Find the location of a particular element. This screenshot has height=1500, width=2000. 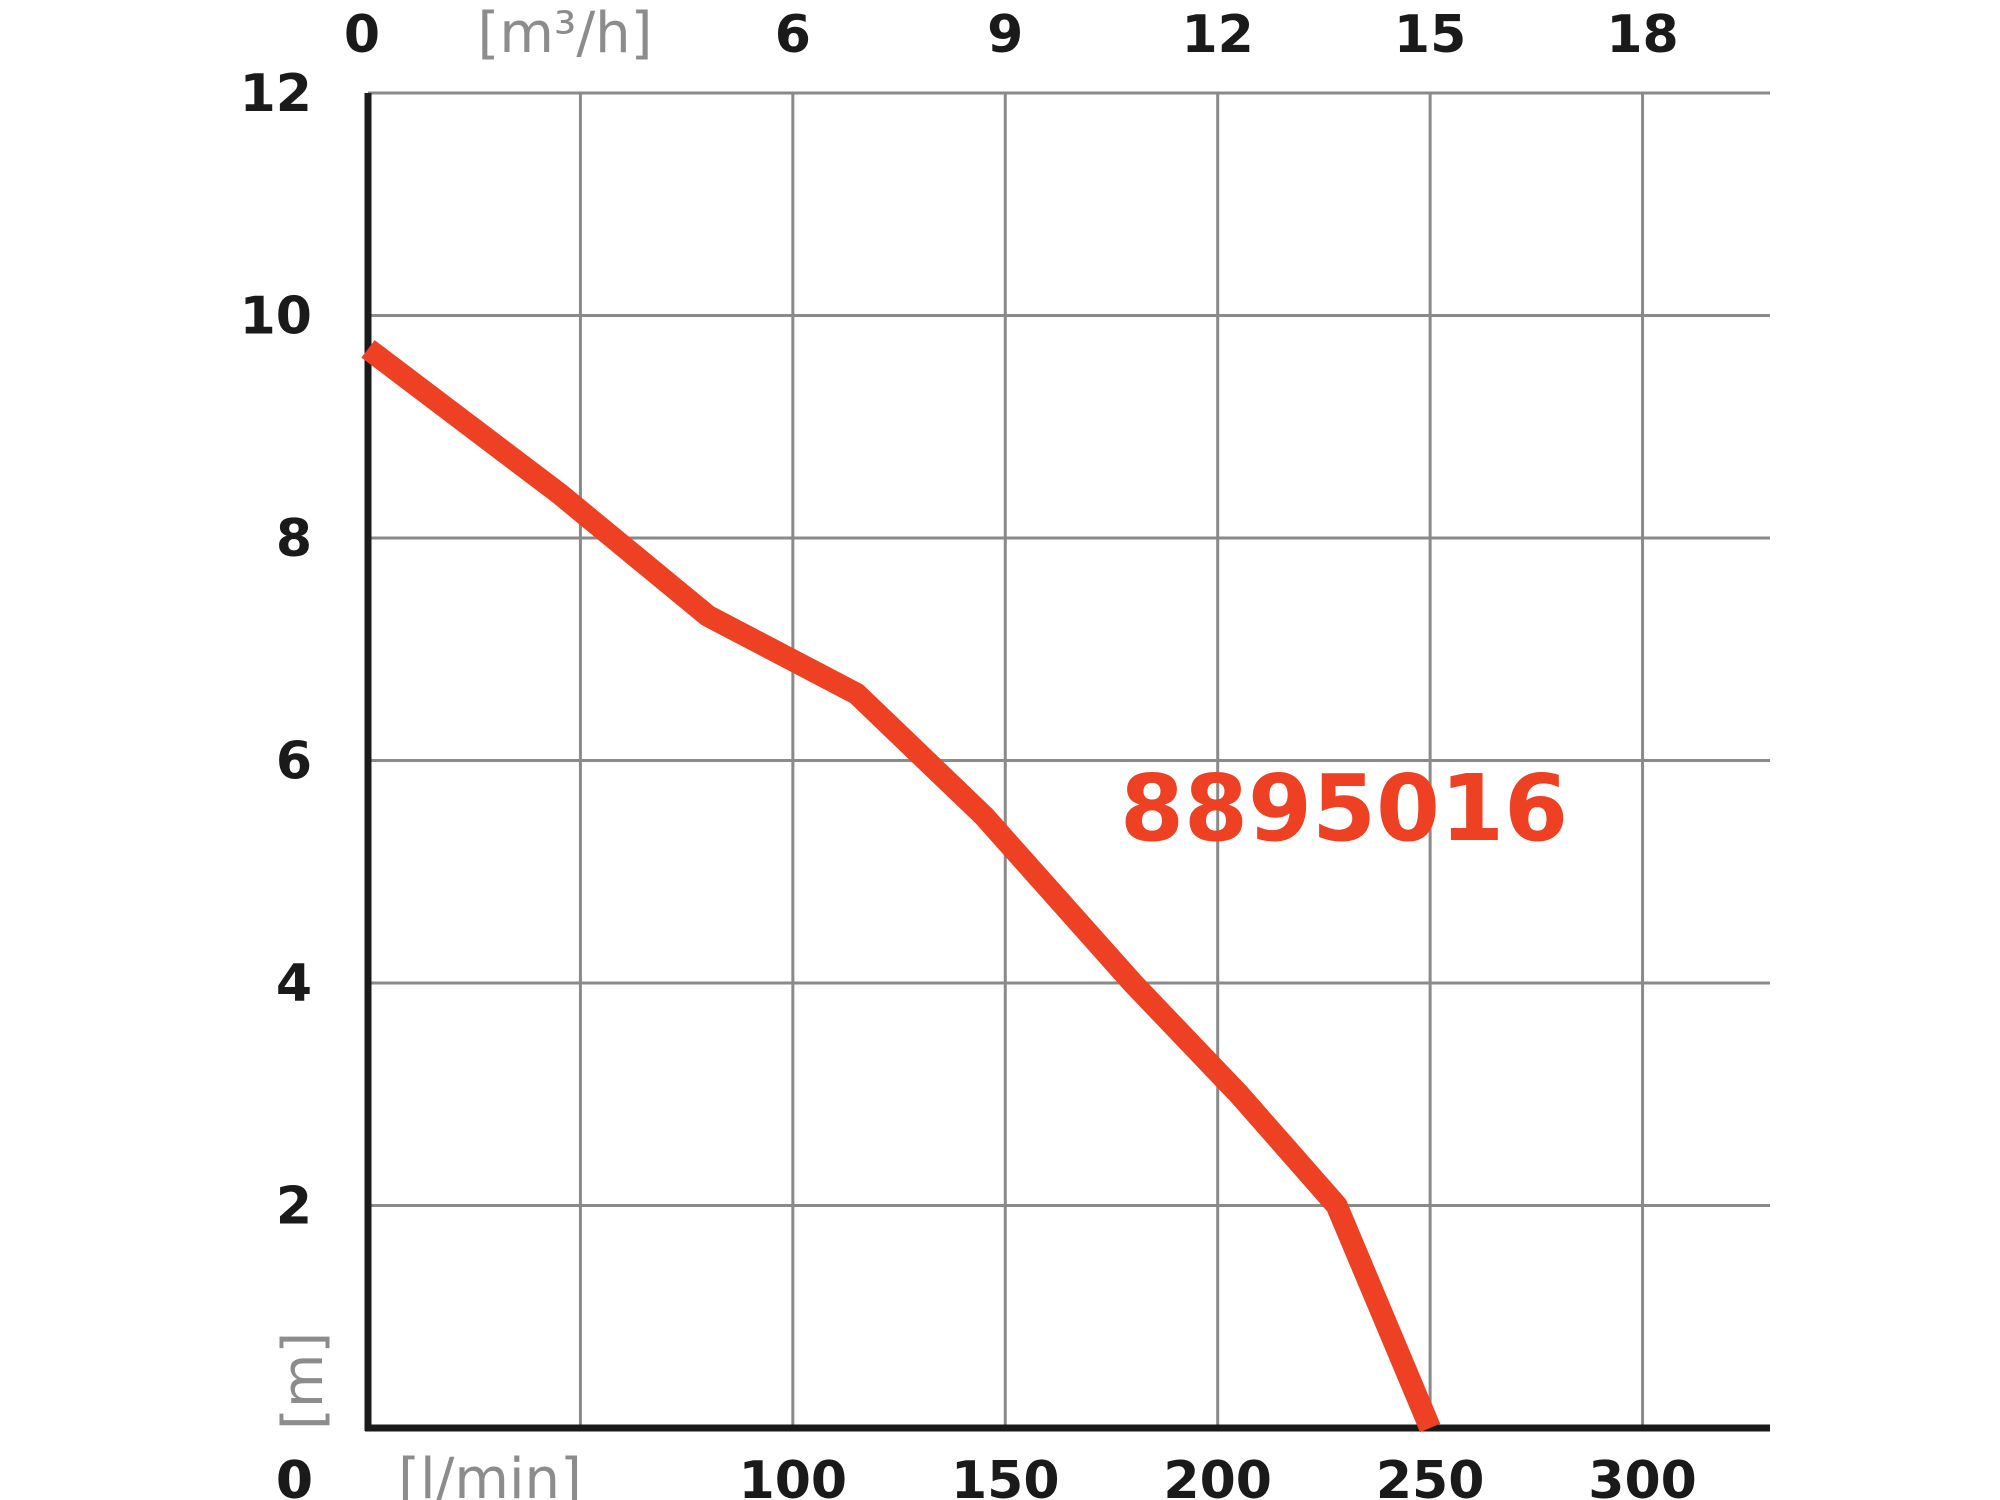

x-bottom-tick-label: 100 is located at coordinates (793, 1475).